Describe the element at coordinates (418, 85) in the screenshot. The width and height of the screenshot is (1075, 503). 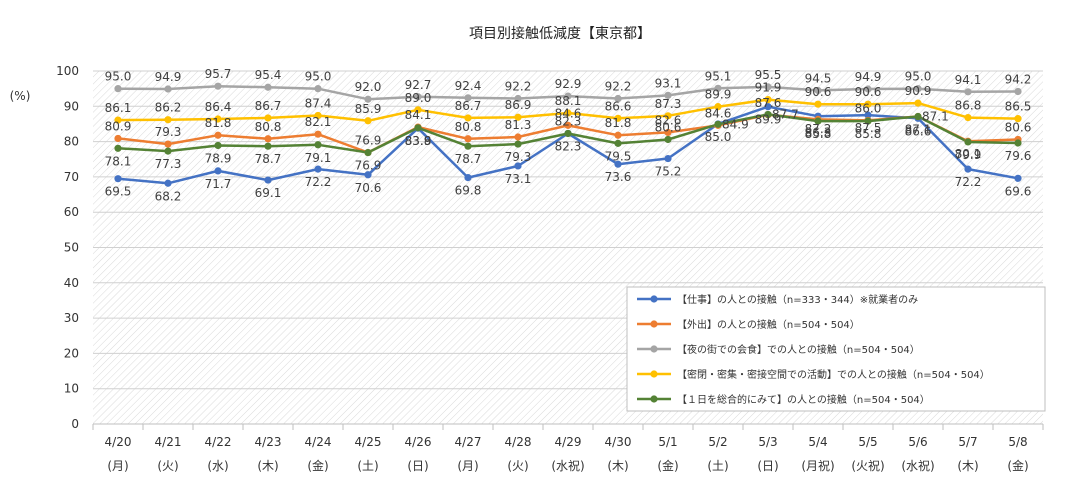
I see `data-label: 92.7` at that location.